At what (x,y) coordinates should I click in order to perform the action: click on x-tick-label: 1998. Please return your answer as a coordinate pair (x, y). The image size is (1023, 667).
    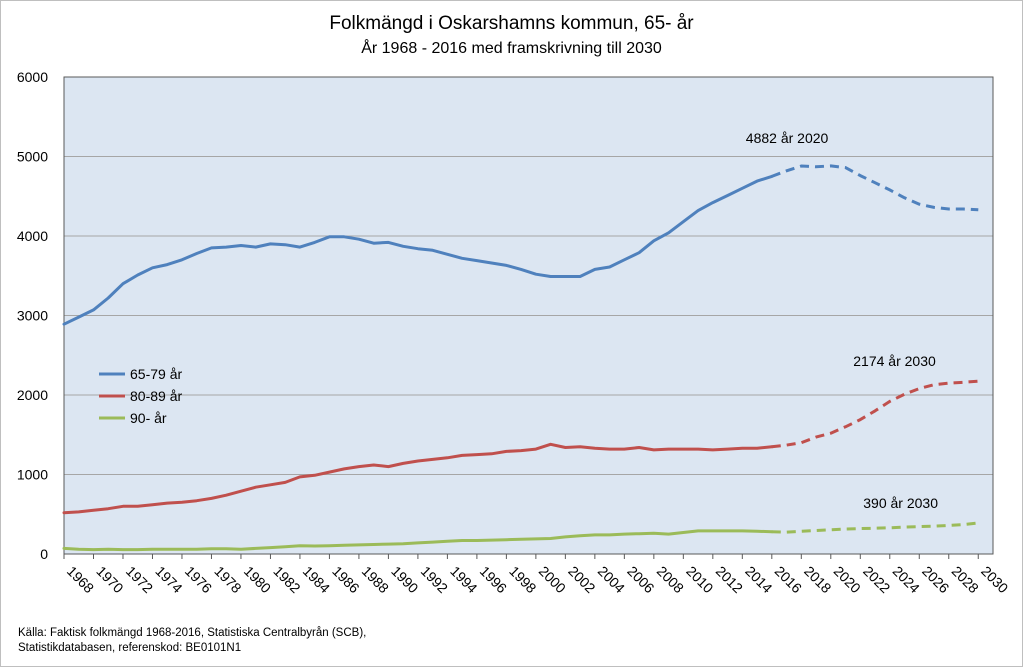
    Looking at the image, I should click on (522, 579).